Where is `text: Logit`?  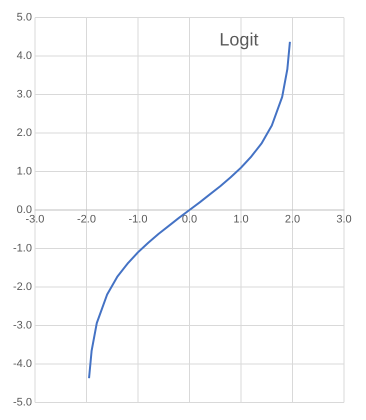 text: Logit is located at coordinates (238, 40).